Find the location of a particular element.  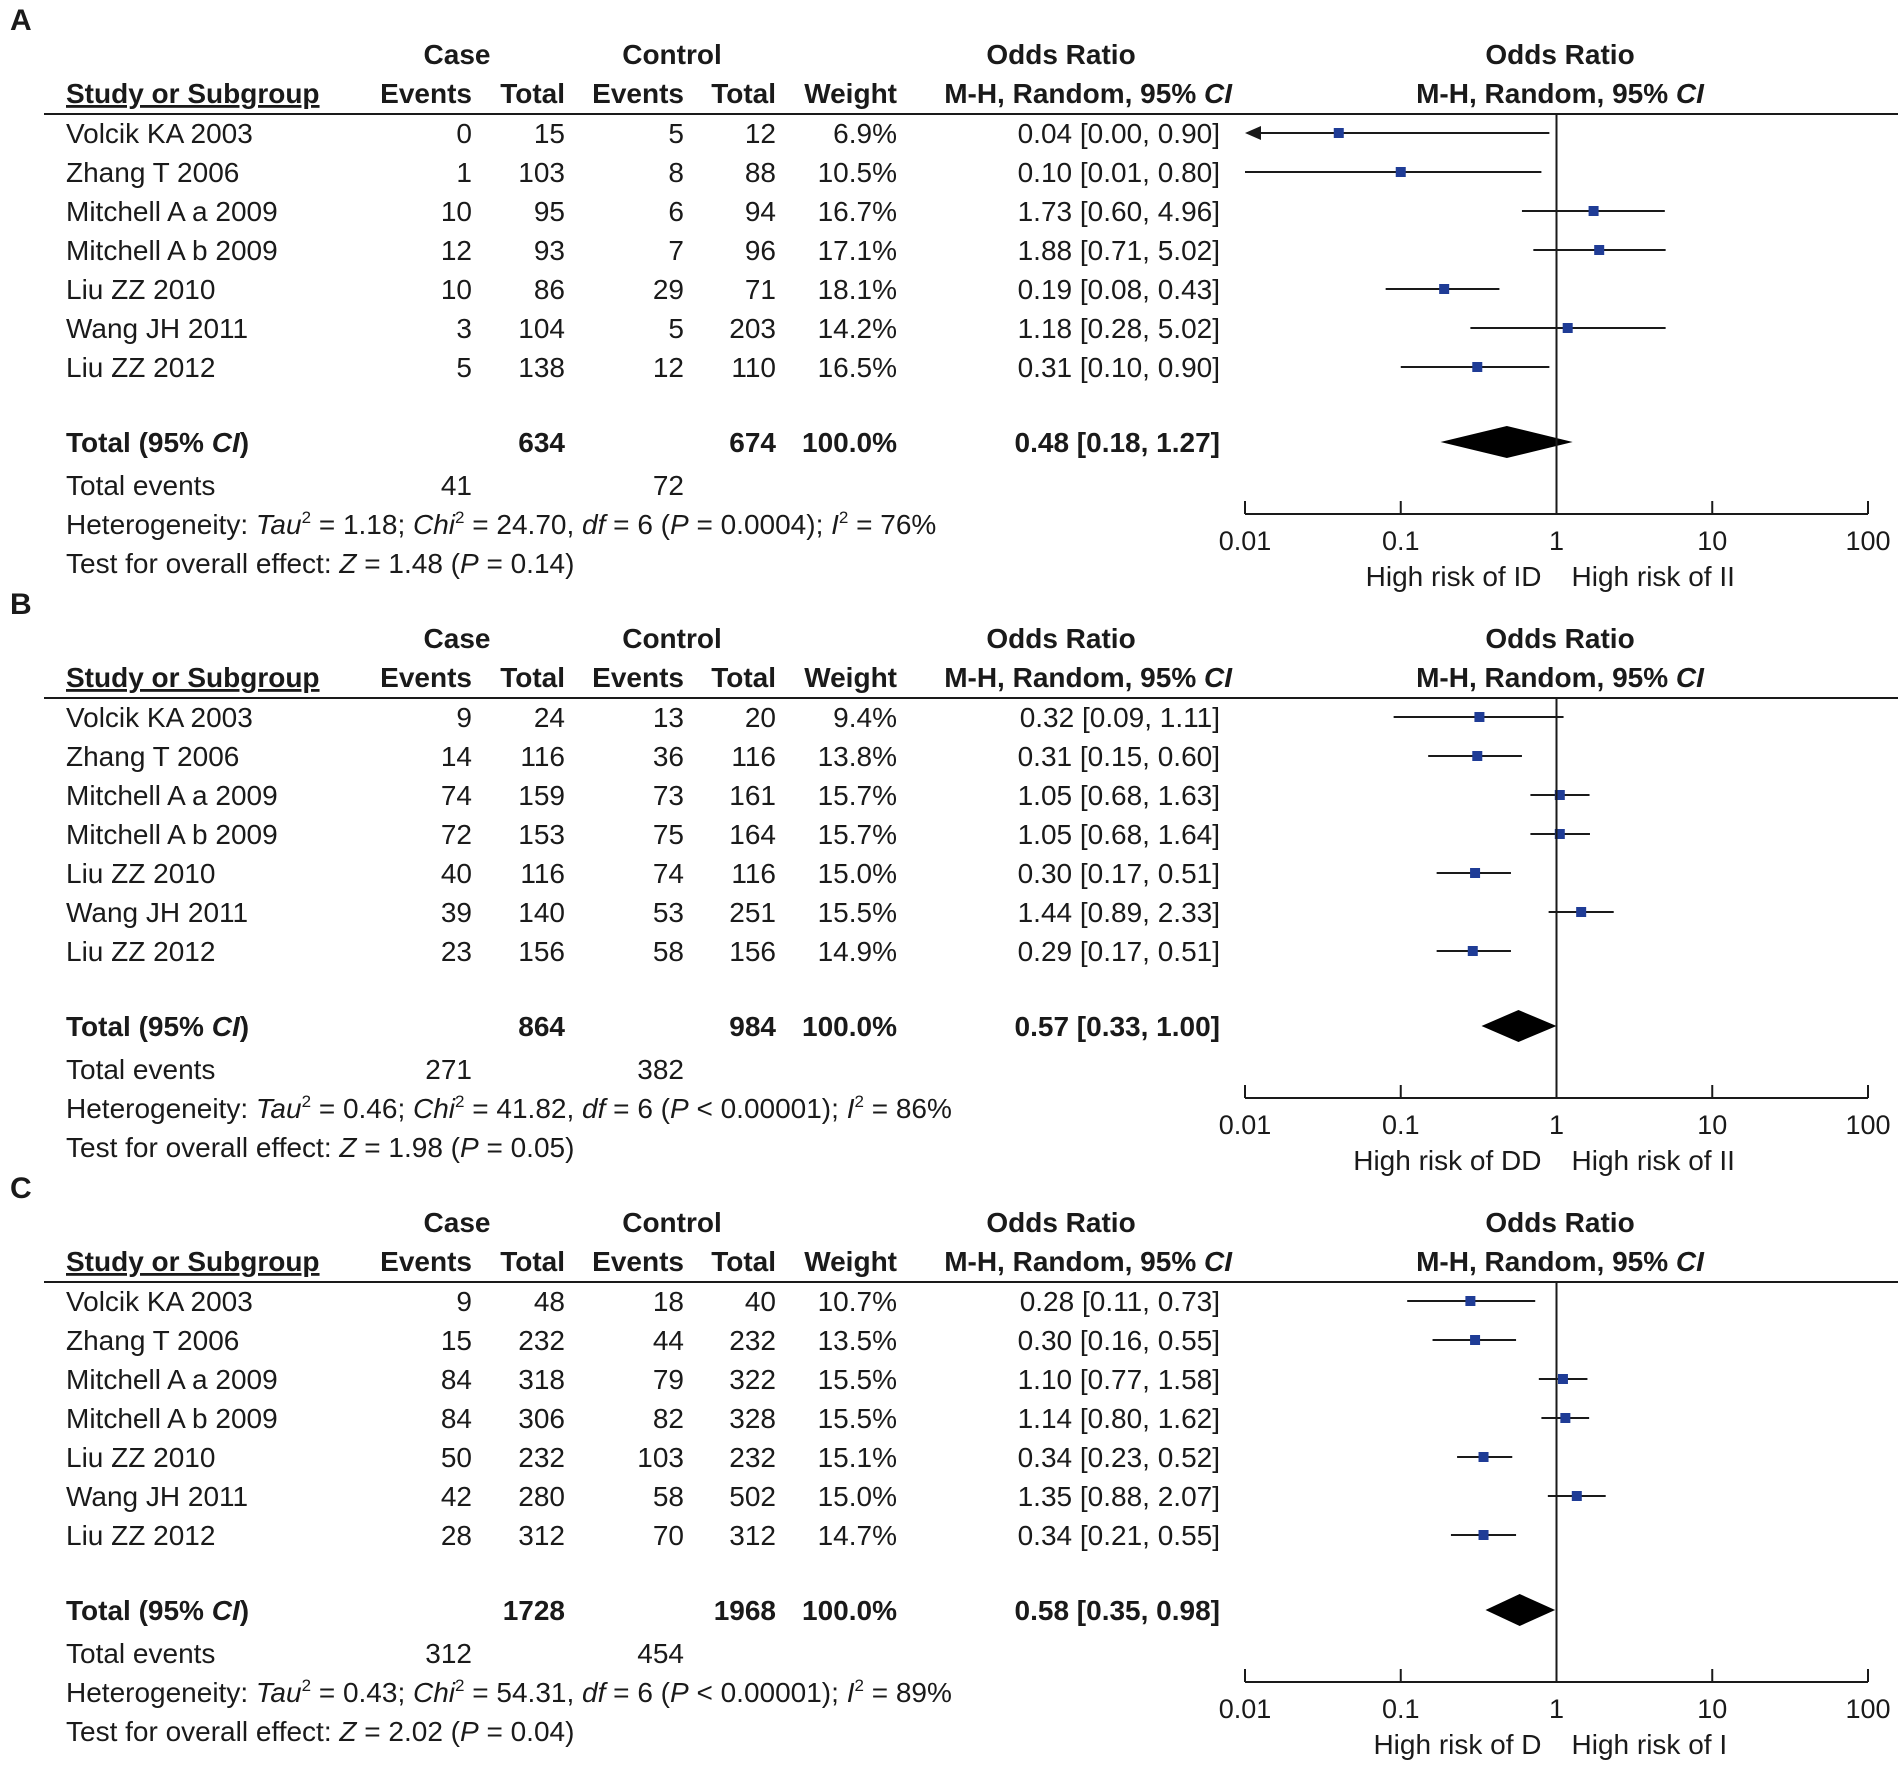

total-control-cell: 984 is located at coordinates (752, 1026).